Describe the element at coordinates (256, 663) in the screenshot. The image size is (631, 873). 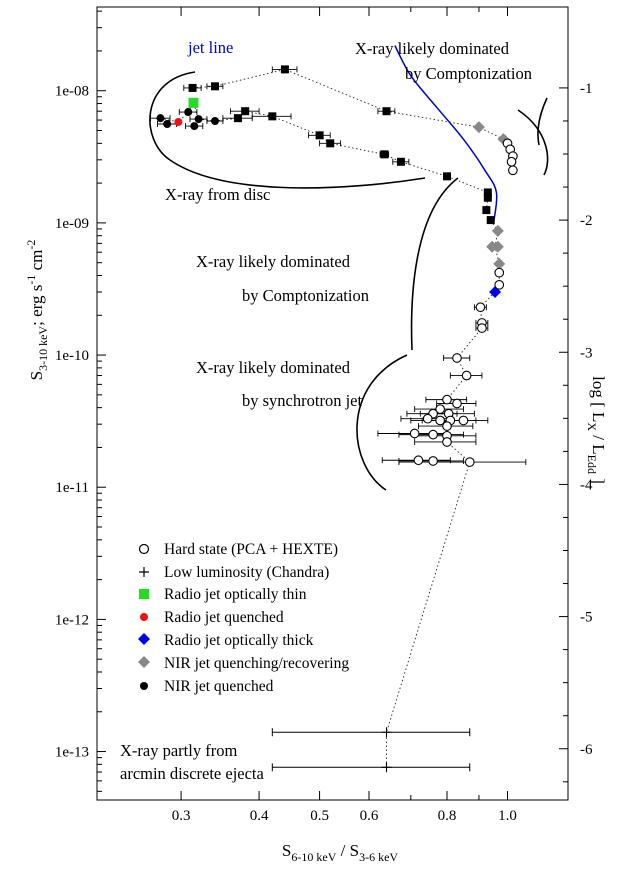
I see `legend-label: NIR jet quenching/recovering` at that location.